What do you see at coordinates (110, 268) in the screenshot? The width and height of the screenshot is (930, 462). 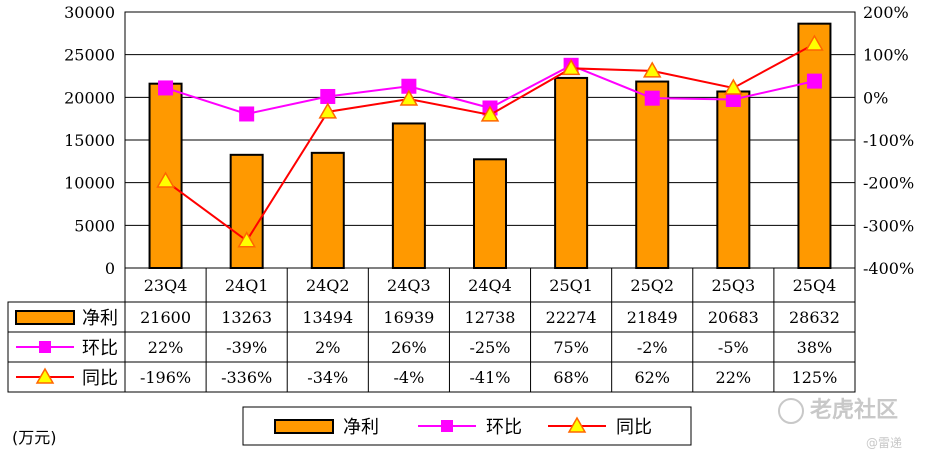 I see `left-axis-tick-label: 0` at bounding box center [110, 268].